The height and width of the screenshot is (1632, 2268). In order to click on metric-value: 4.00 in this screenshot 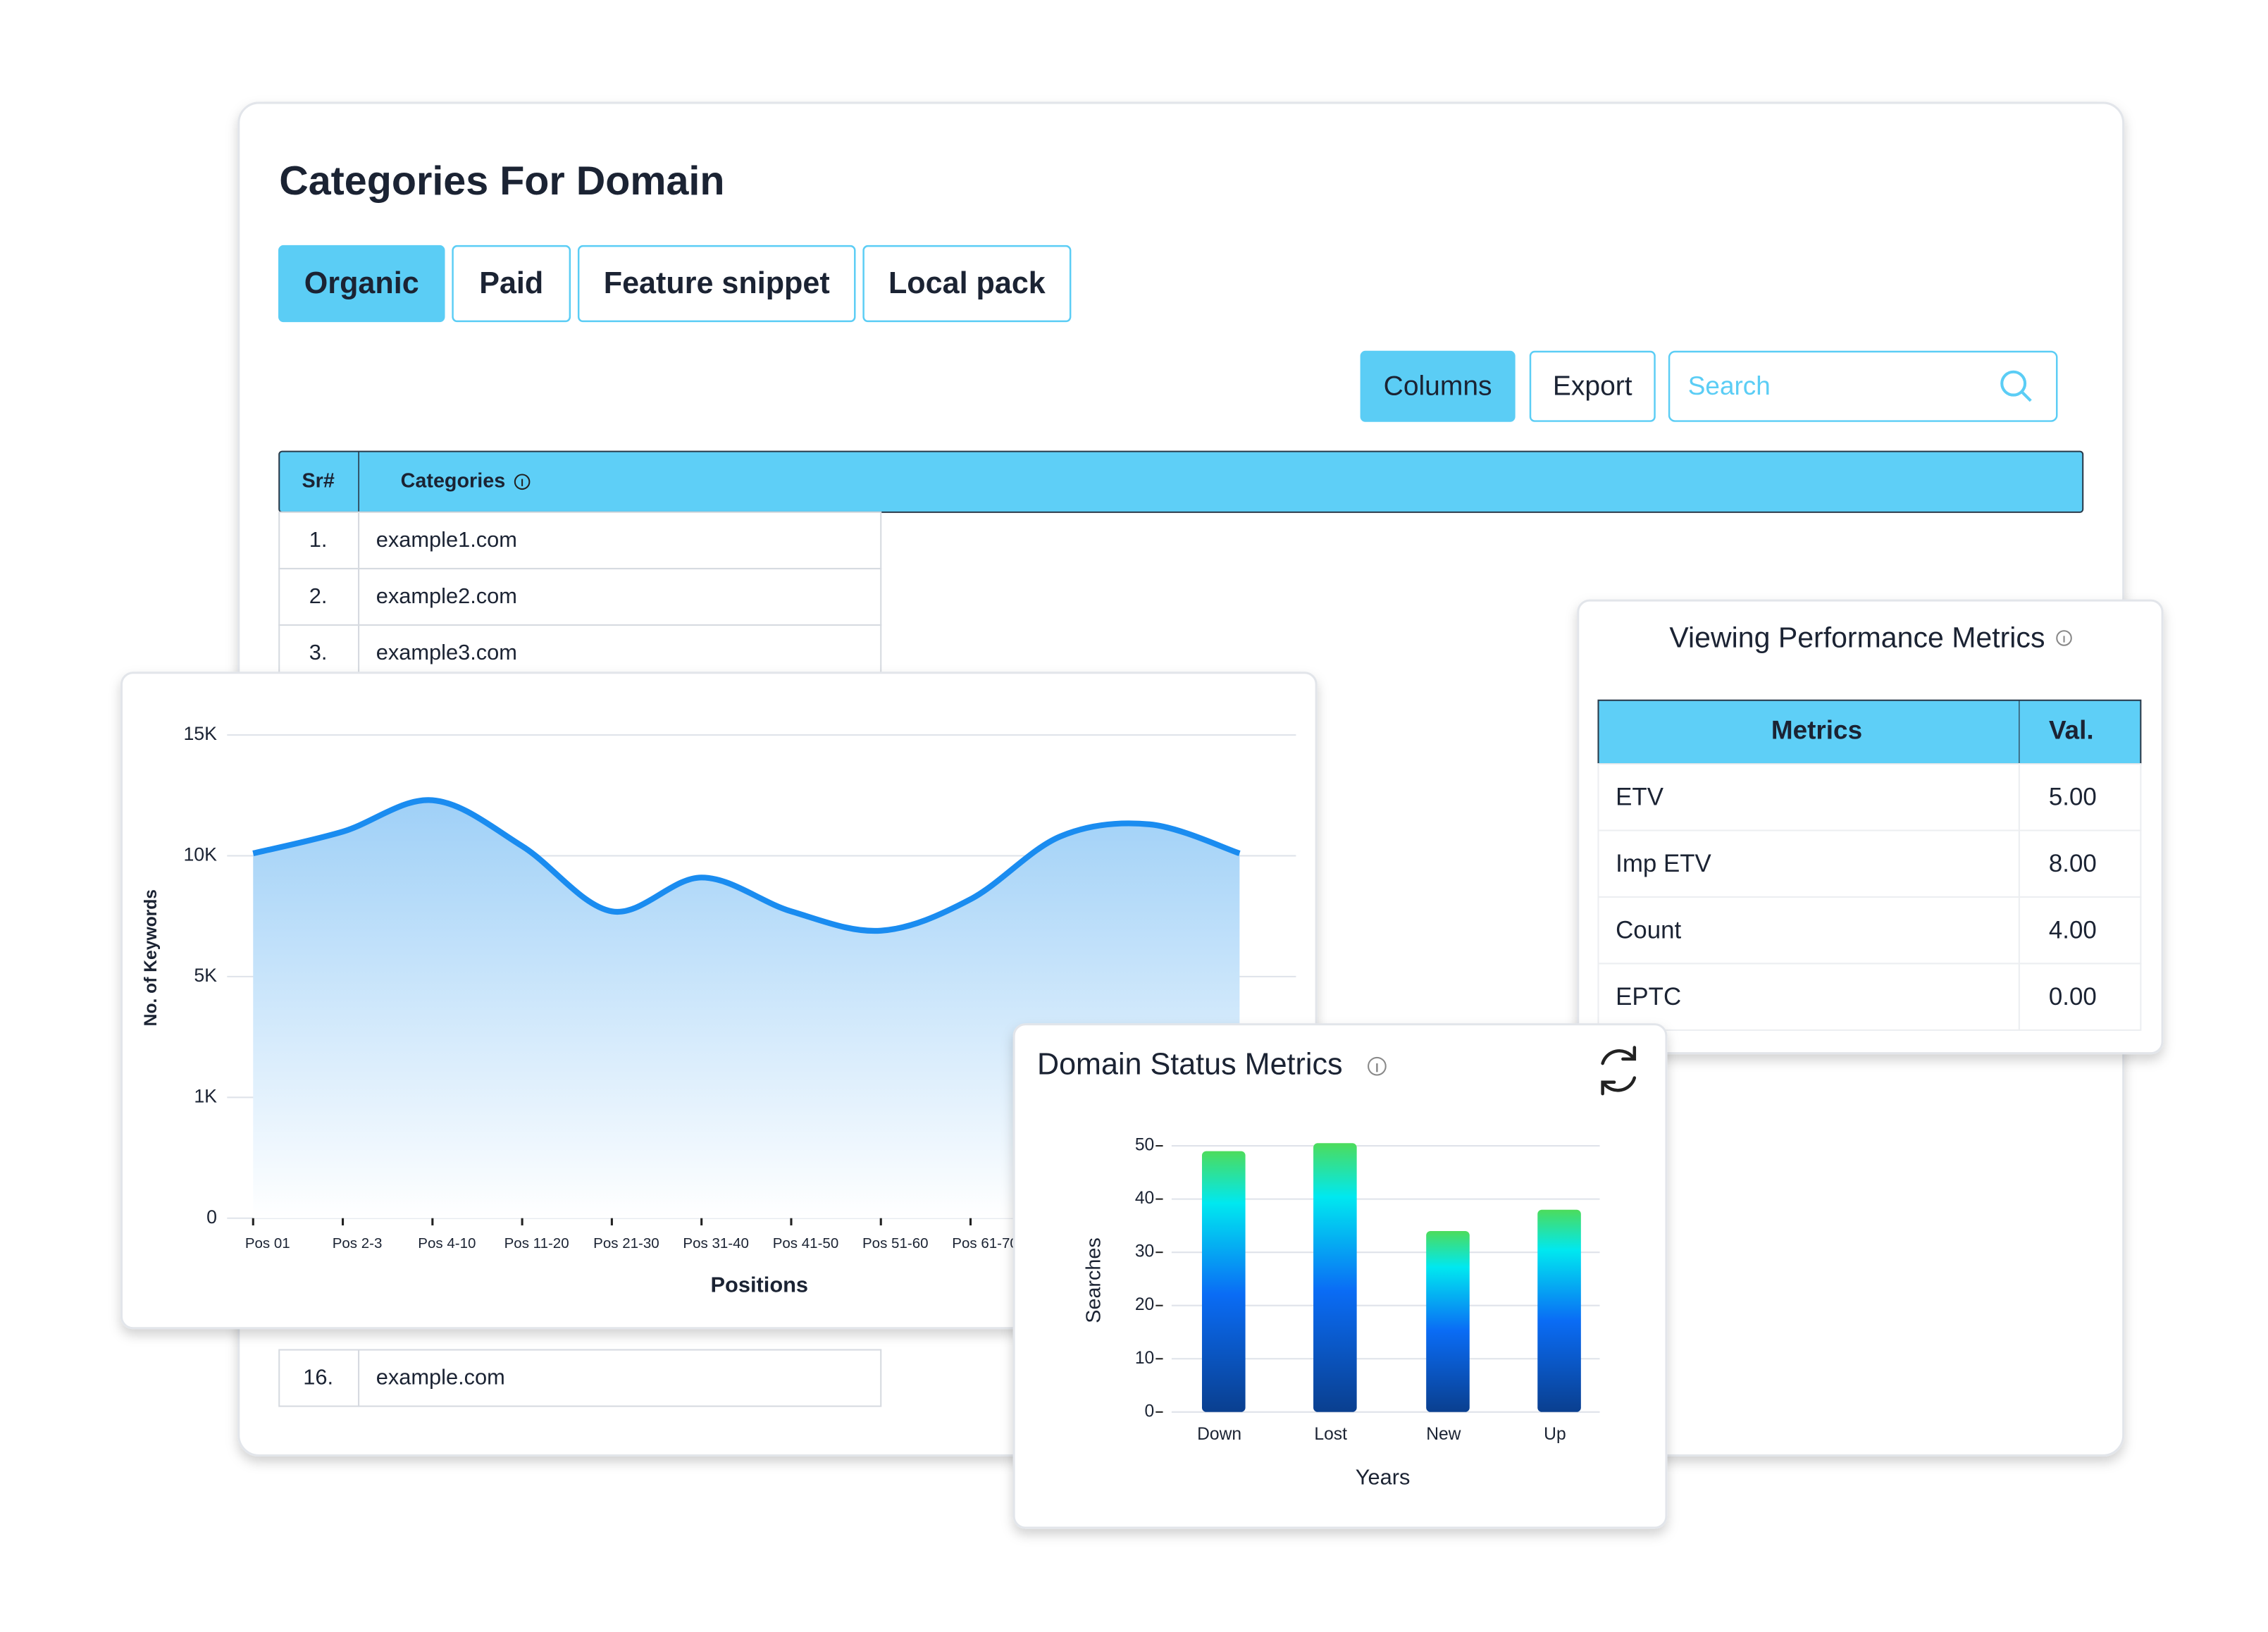, I will do `click(2073, 930)`.